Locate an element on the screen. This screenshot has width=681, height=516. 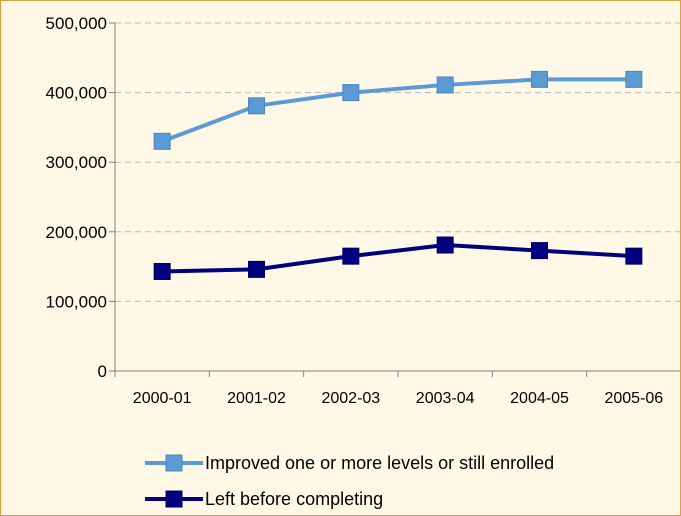
y-tick-label: 100,000 is located at coordinates (76, 301).